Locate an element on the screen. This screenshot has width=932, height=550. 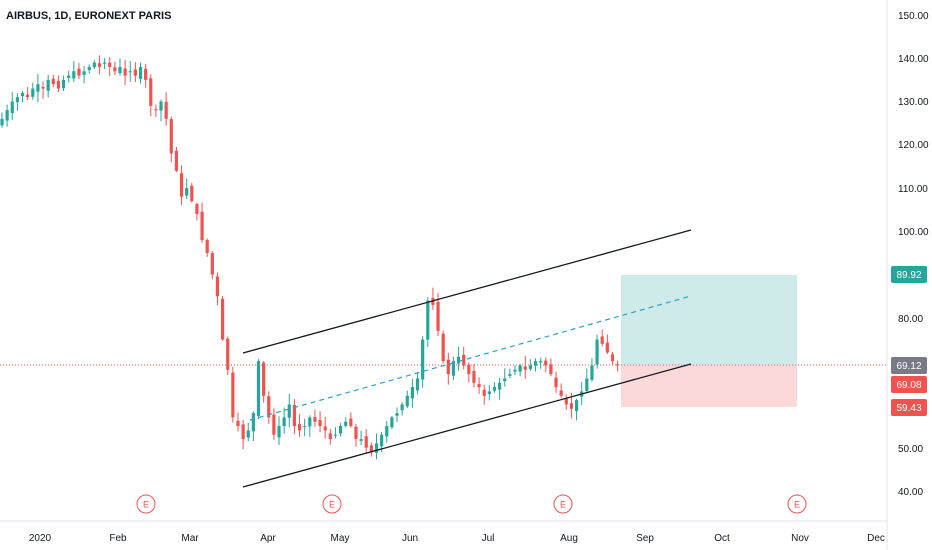
x-tick-label: Nov is located at coordinates (800, 538).